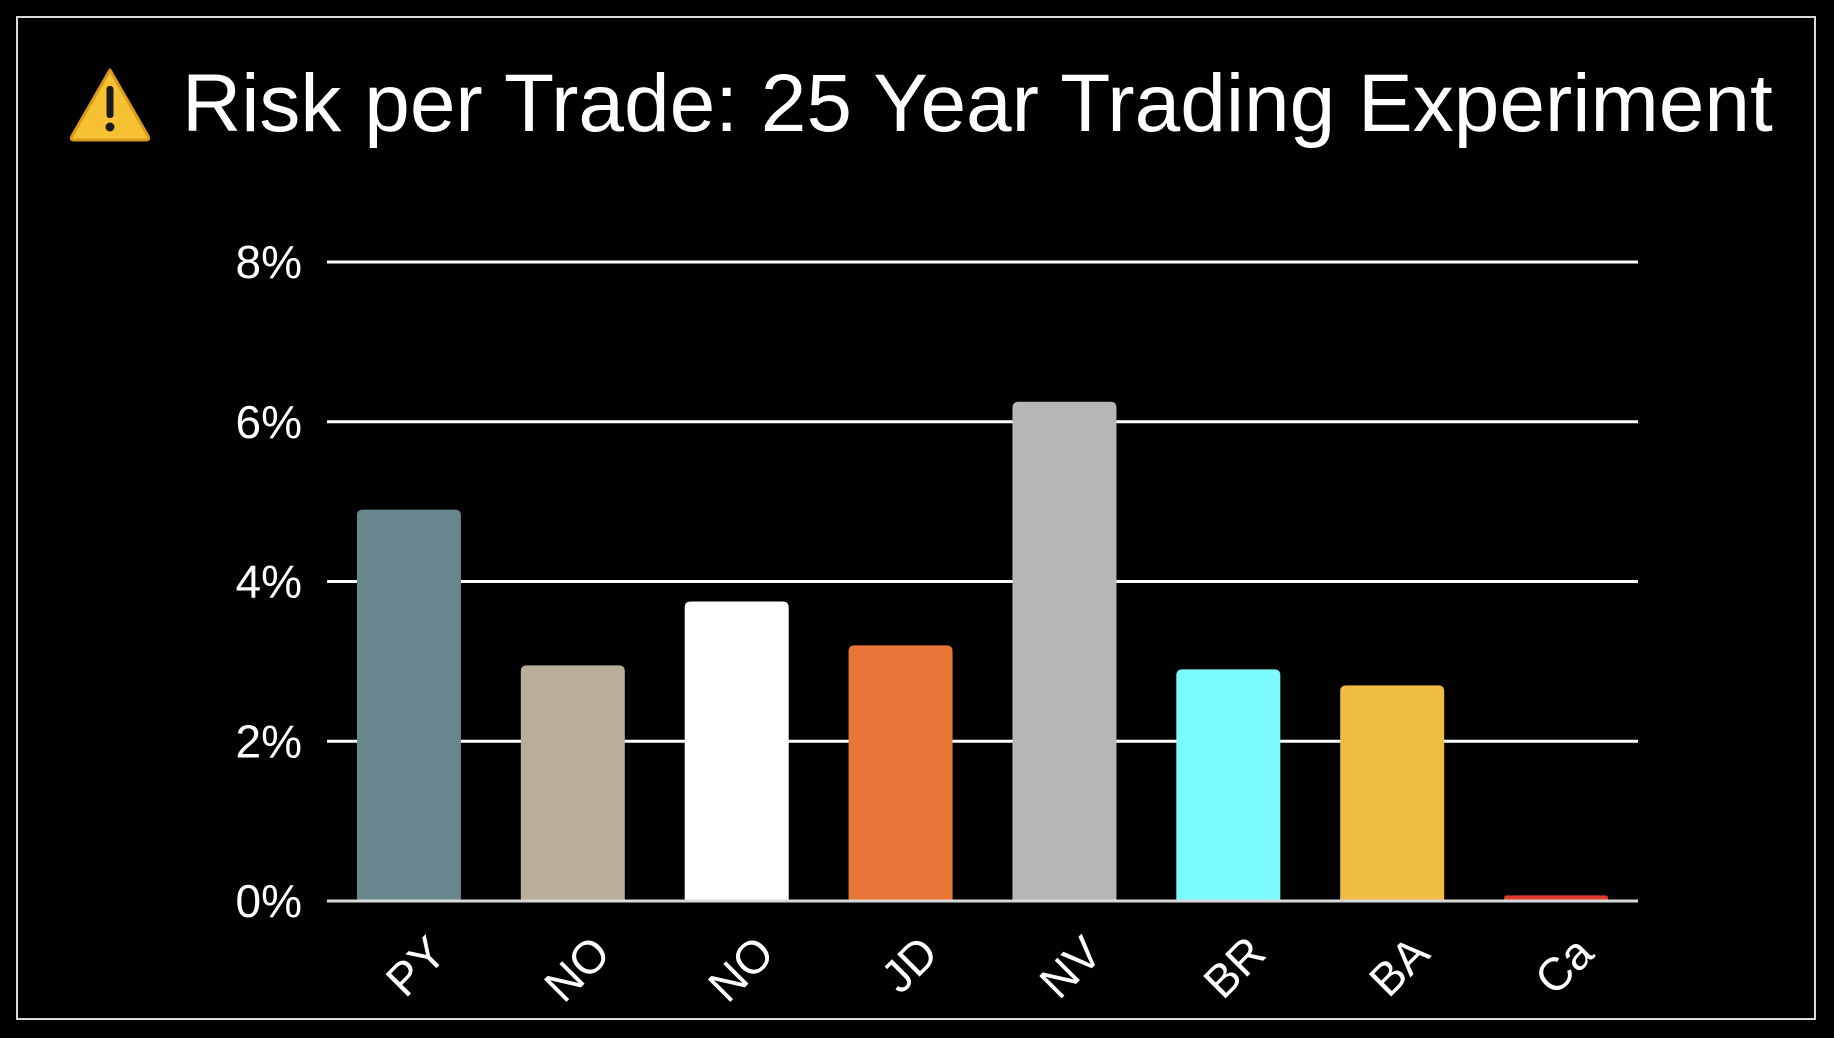 Image resolution: width=1834 pixels, height=1038 pixels. Describe the element at coordinates (1064, 651) in the screenshot. I see `bar-nv` at that location.